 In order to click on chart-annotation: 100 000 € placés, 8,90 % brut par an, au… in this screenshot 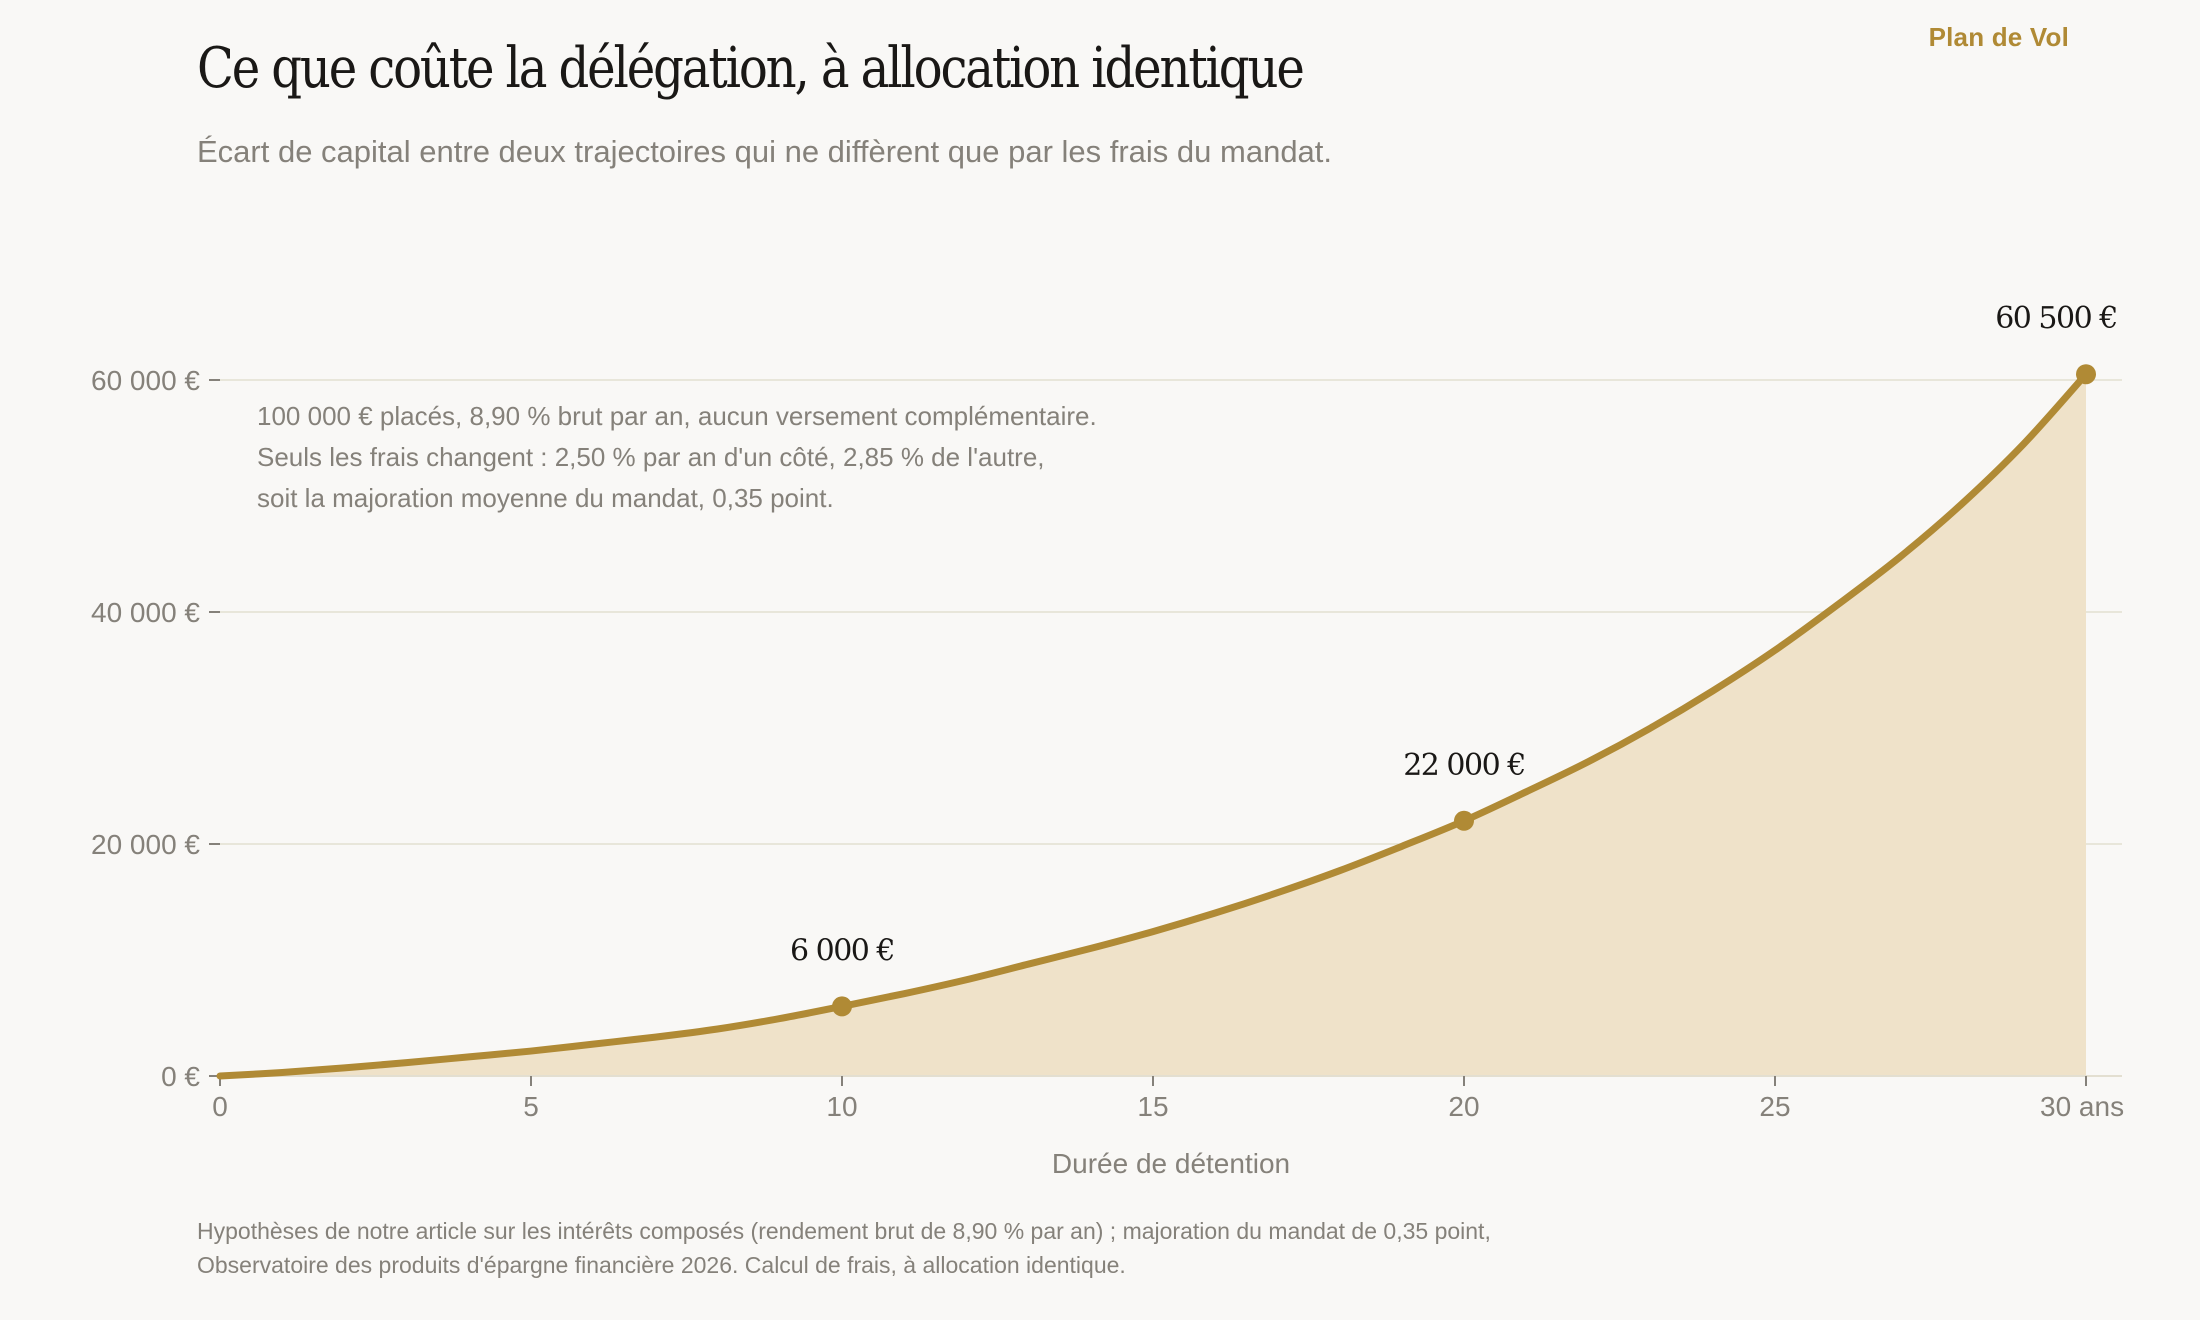, I will do `click(677, 457)`.